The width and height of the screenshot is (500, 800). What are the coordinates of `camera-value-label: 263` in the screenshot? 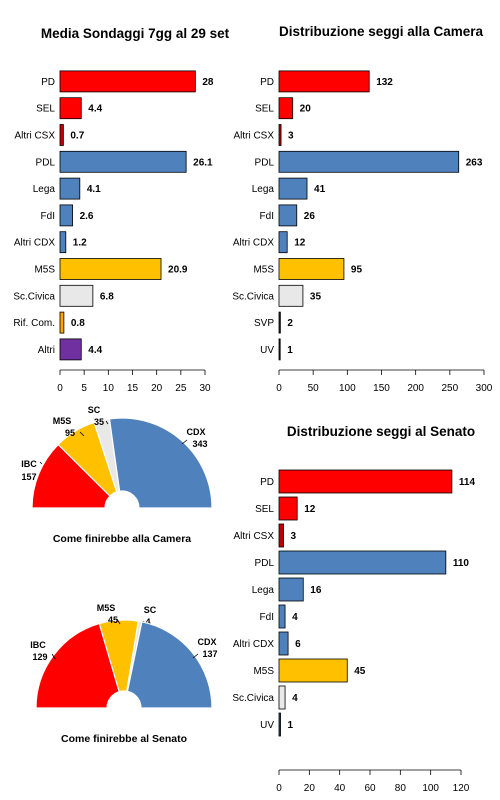 It's located at (474, 162).